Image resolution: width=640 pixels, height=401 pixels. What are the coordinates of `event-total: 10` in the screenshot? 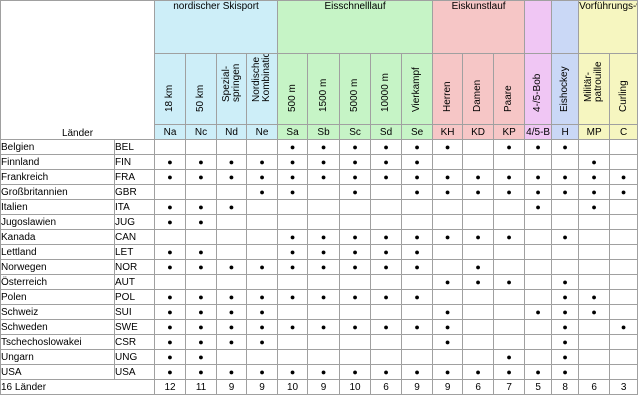 It's located at (293, 387).